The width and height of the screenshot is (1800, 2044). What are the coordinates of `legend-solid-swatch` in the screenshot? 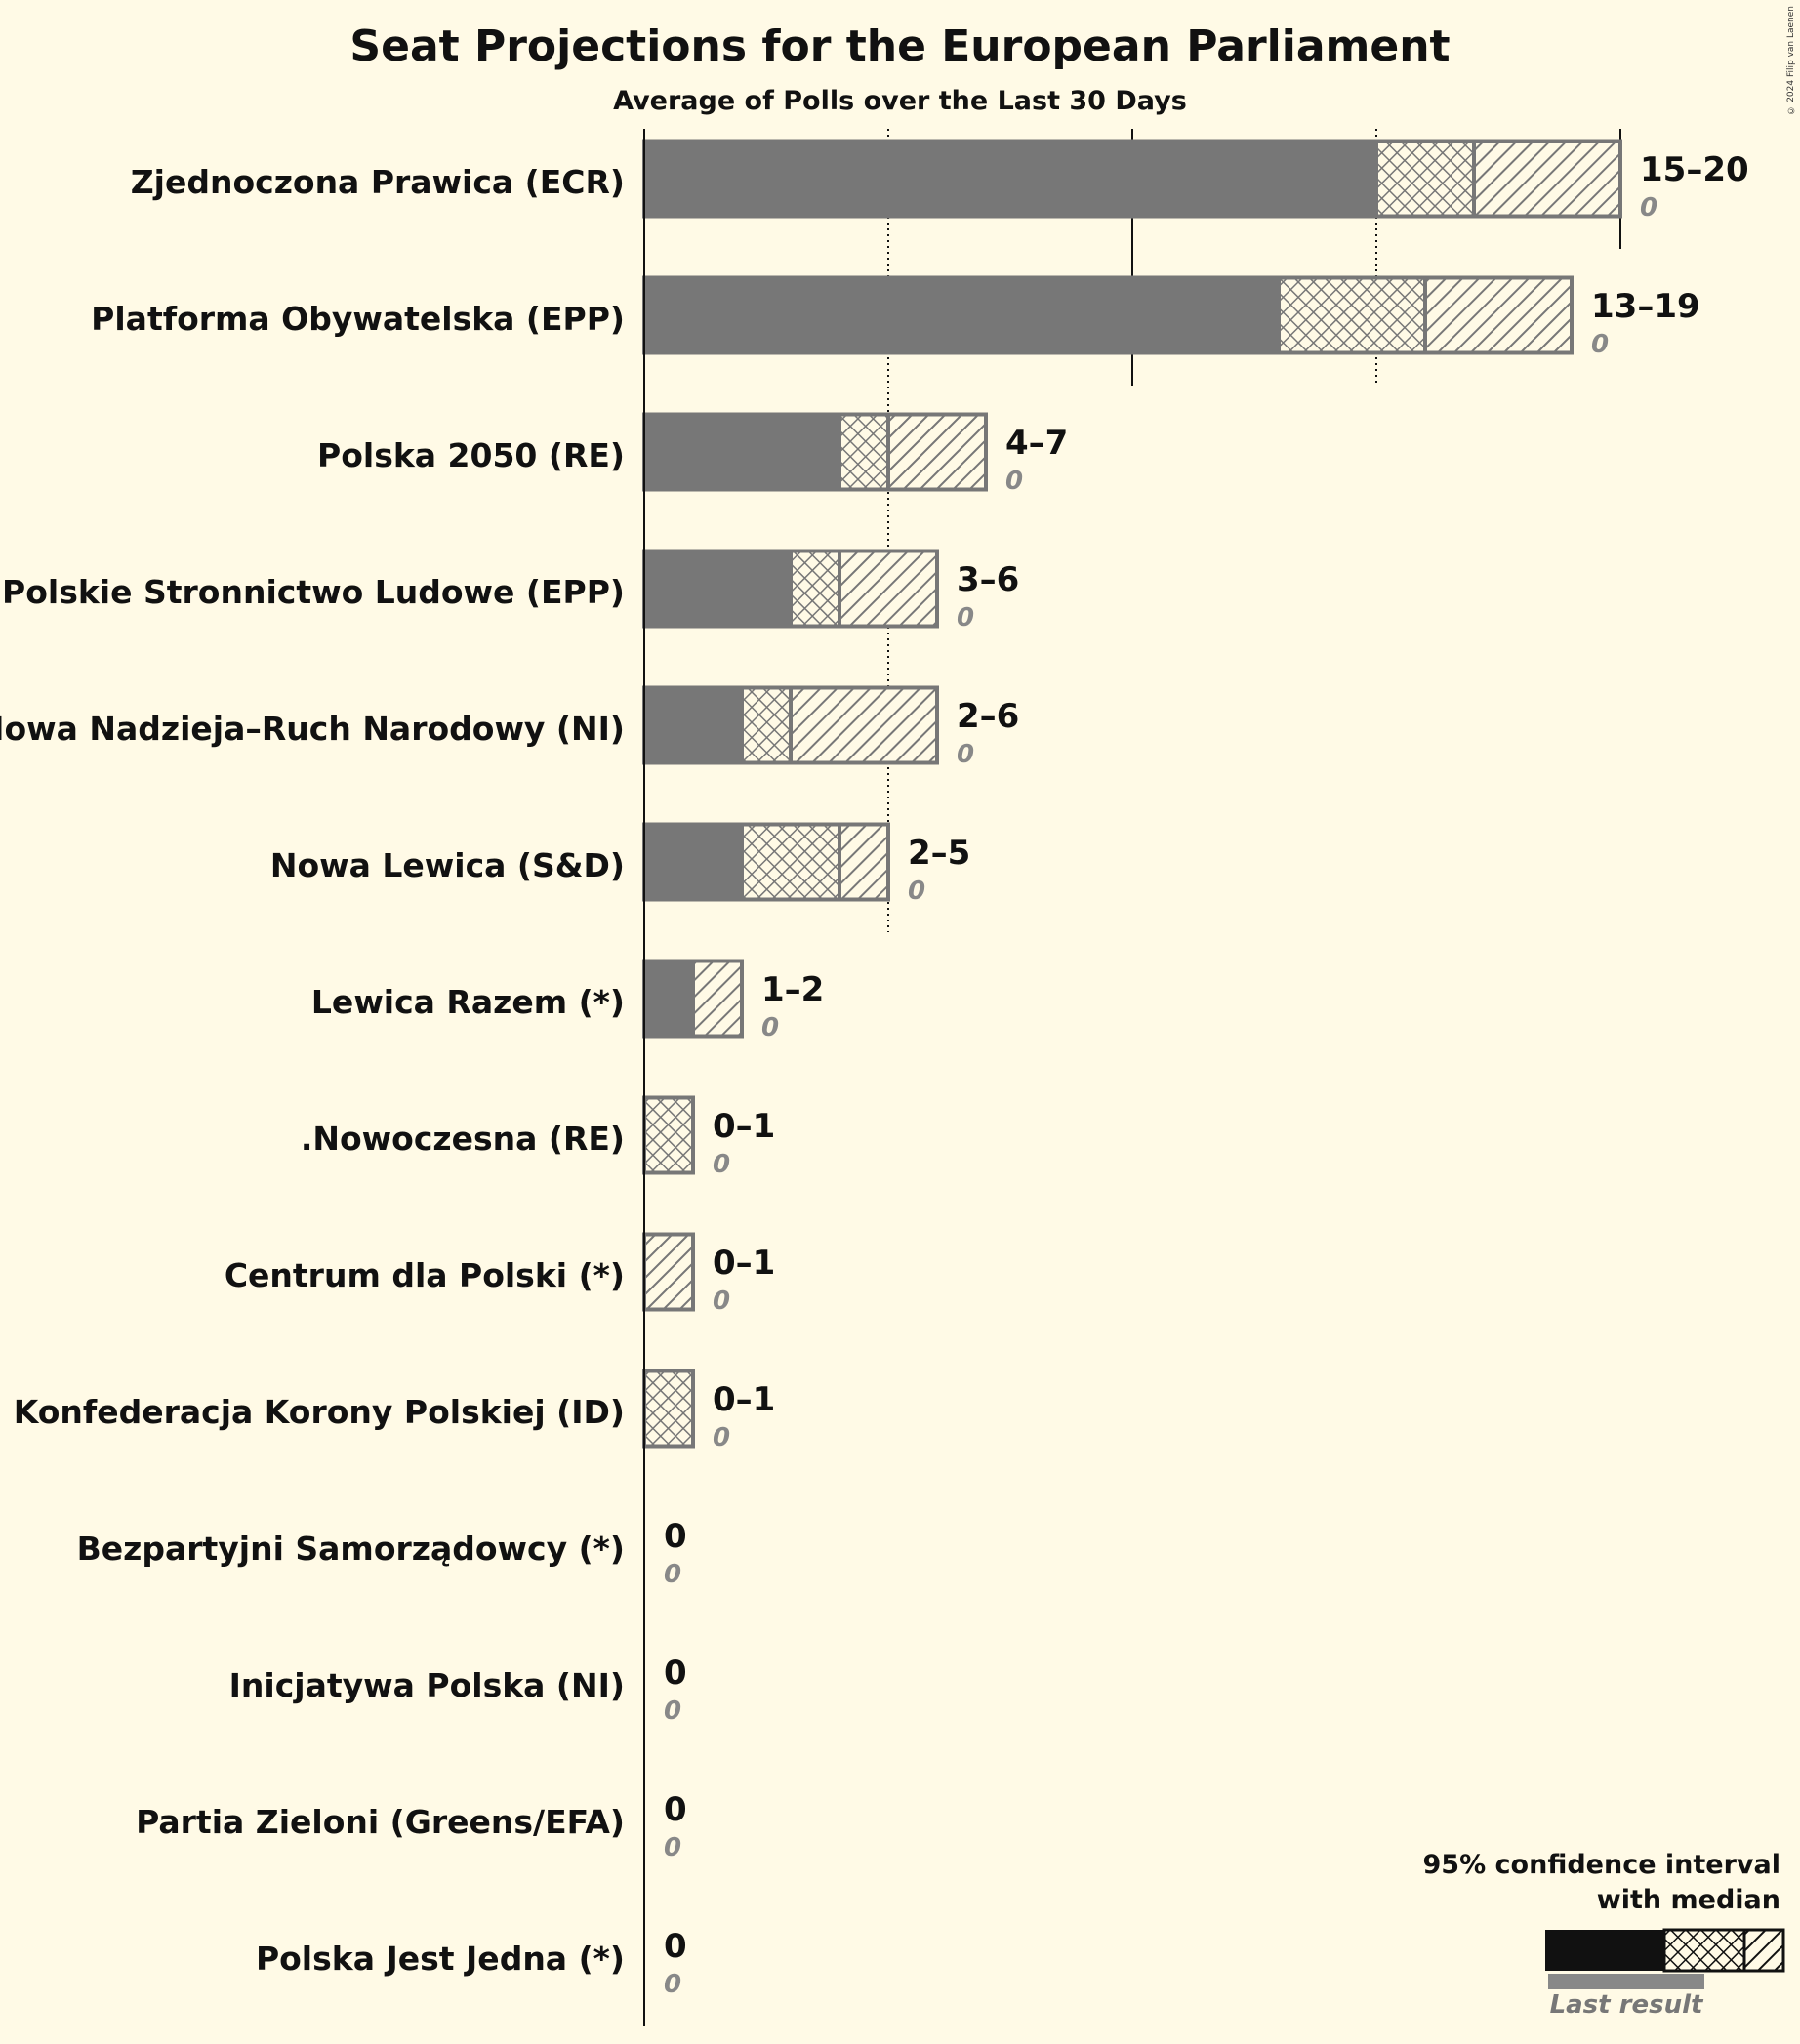 It's located at (1604, 1950).